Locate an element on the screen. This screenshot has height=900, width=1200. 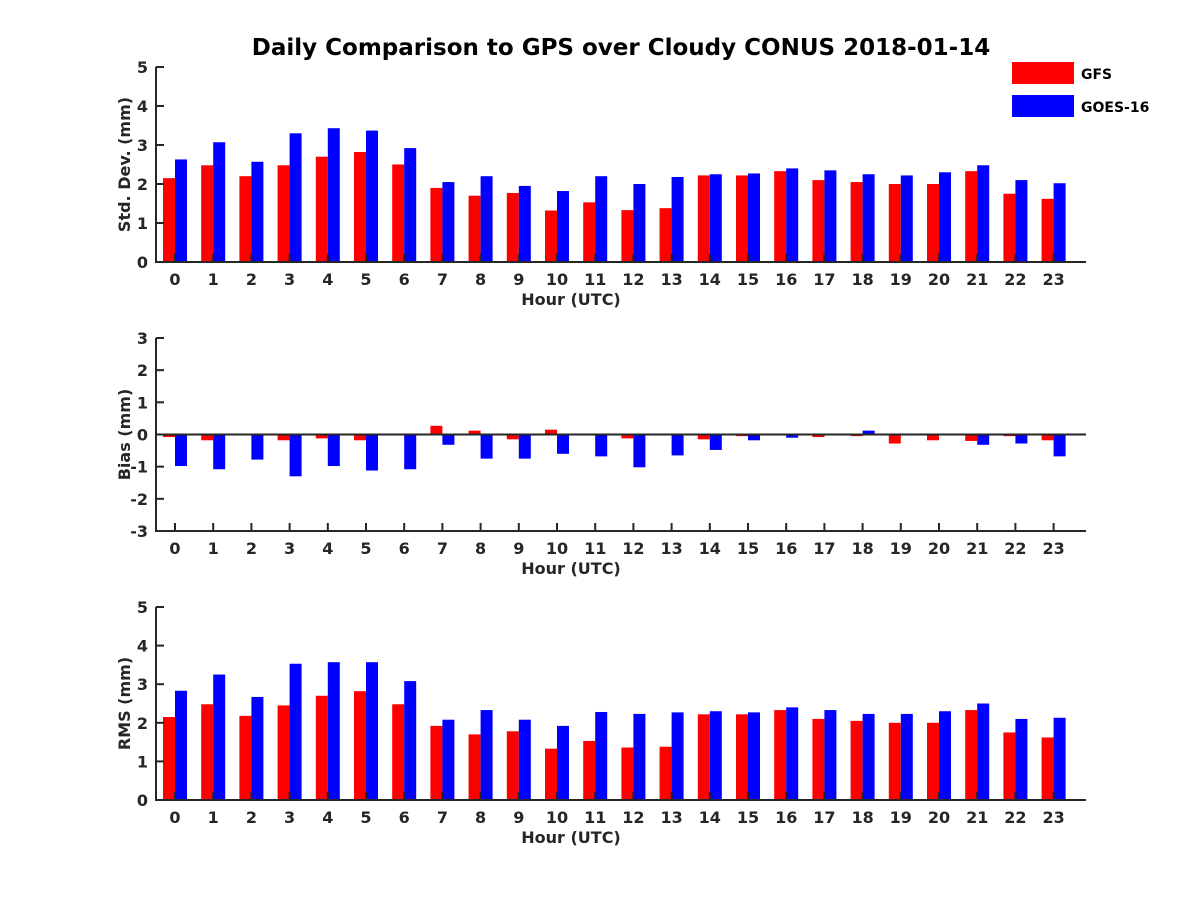
y-axis-label: RMS (mm) is located at coordinates (124, 703).